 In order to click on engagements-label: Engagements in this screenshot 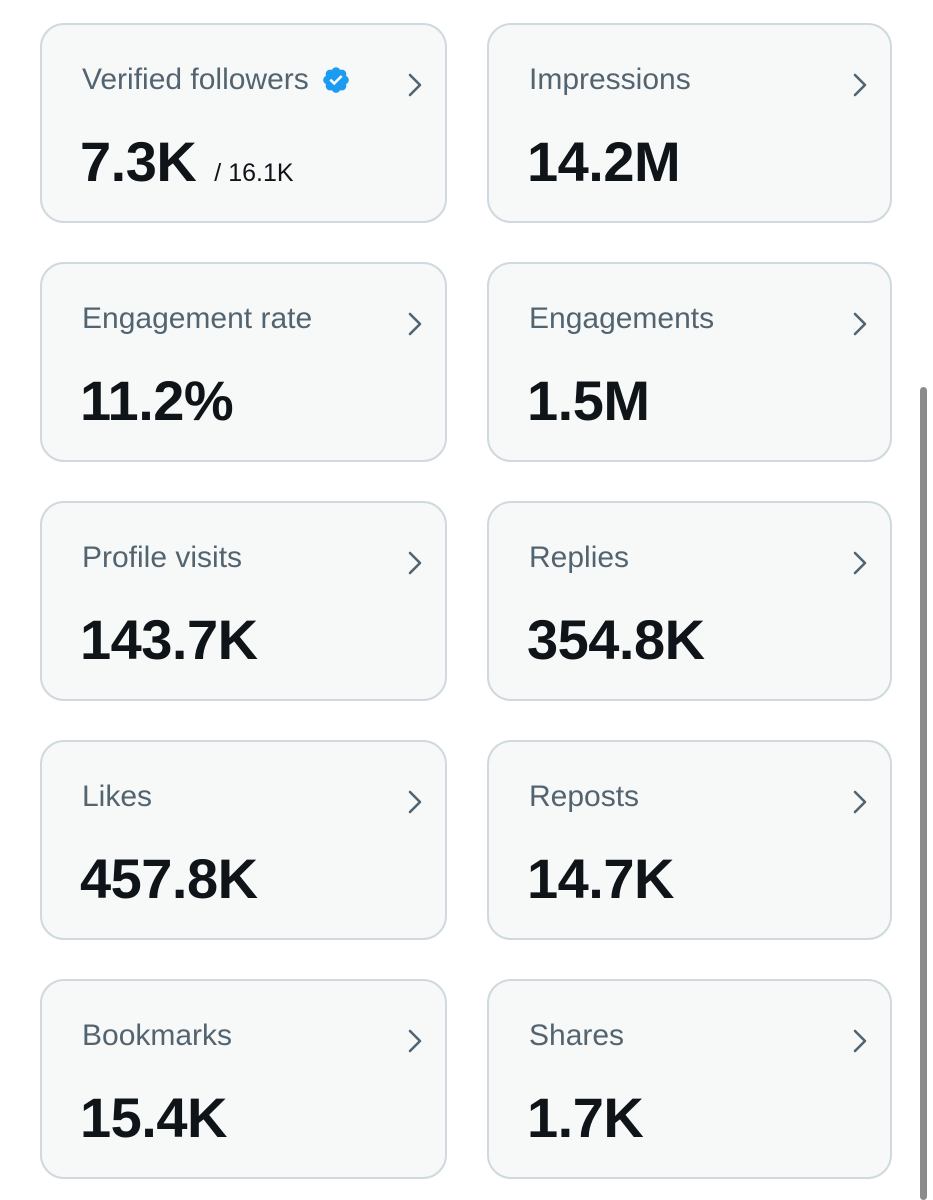, I will do `click(622, 318)`.